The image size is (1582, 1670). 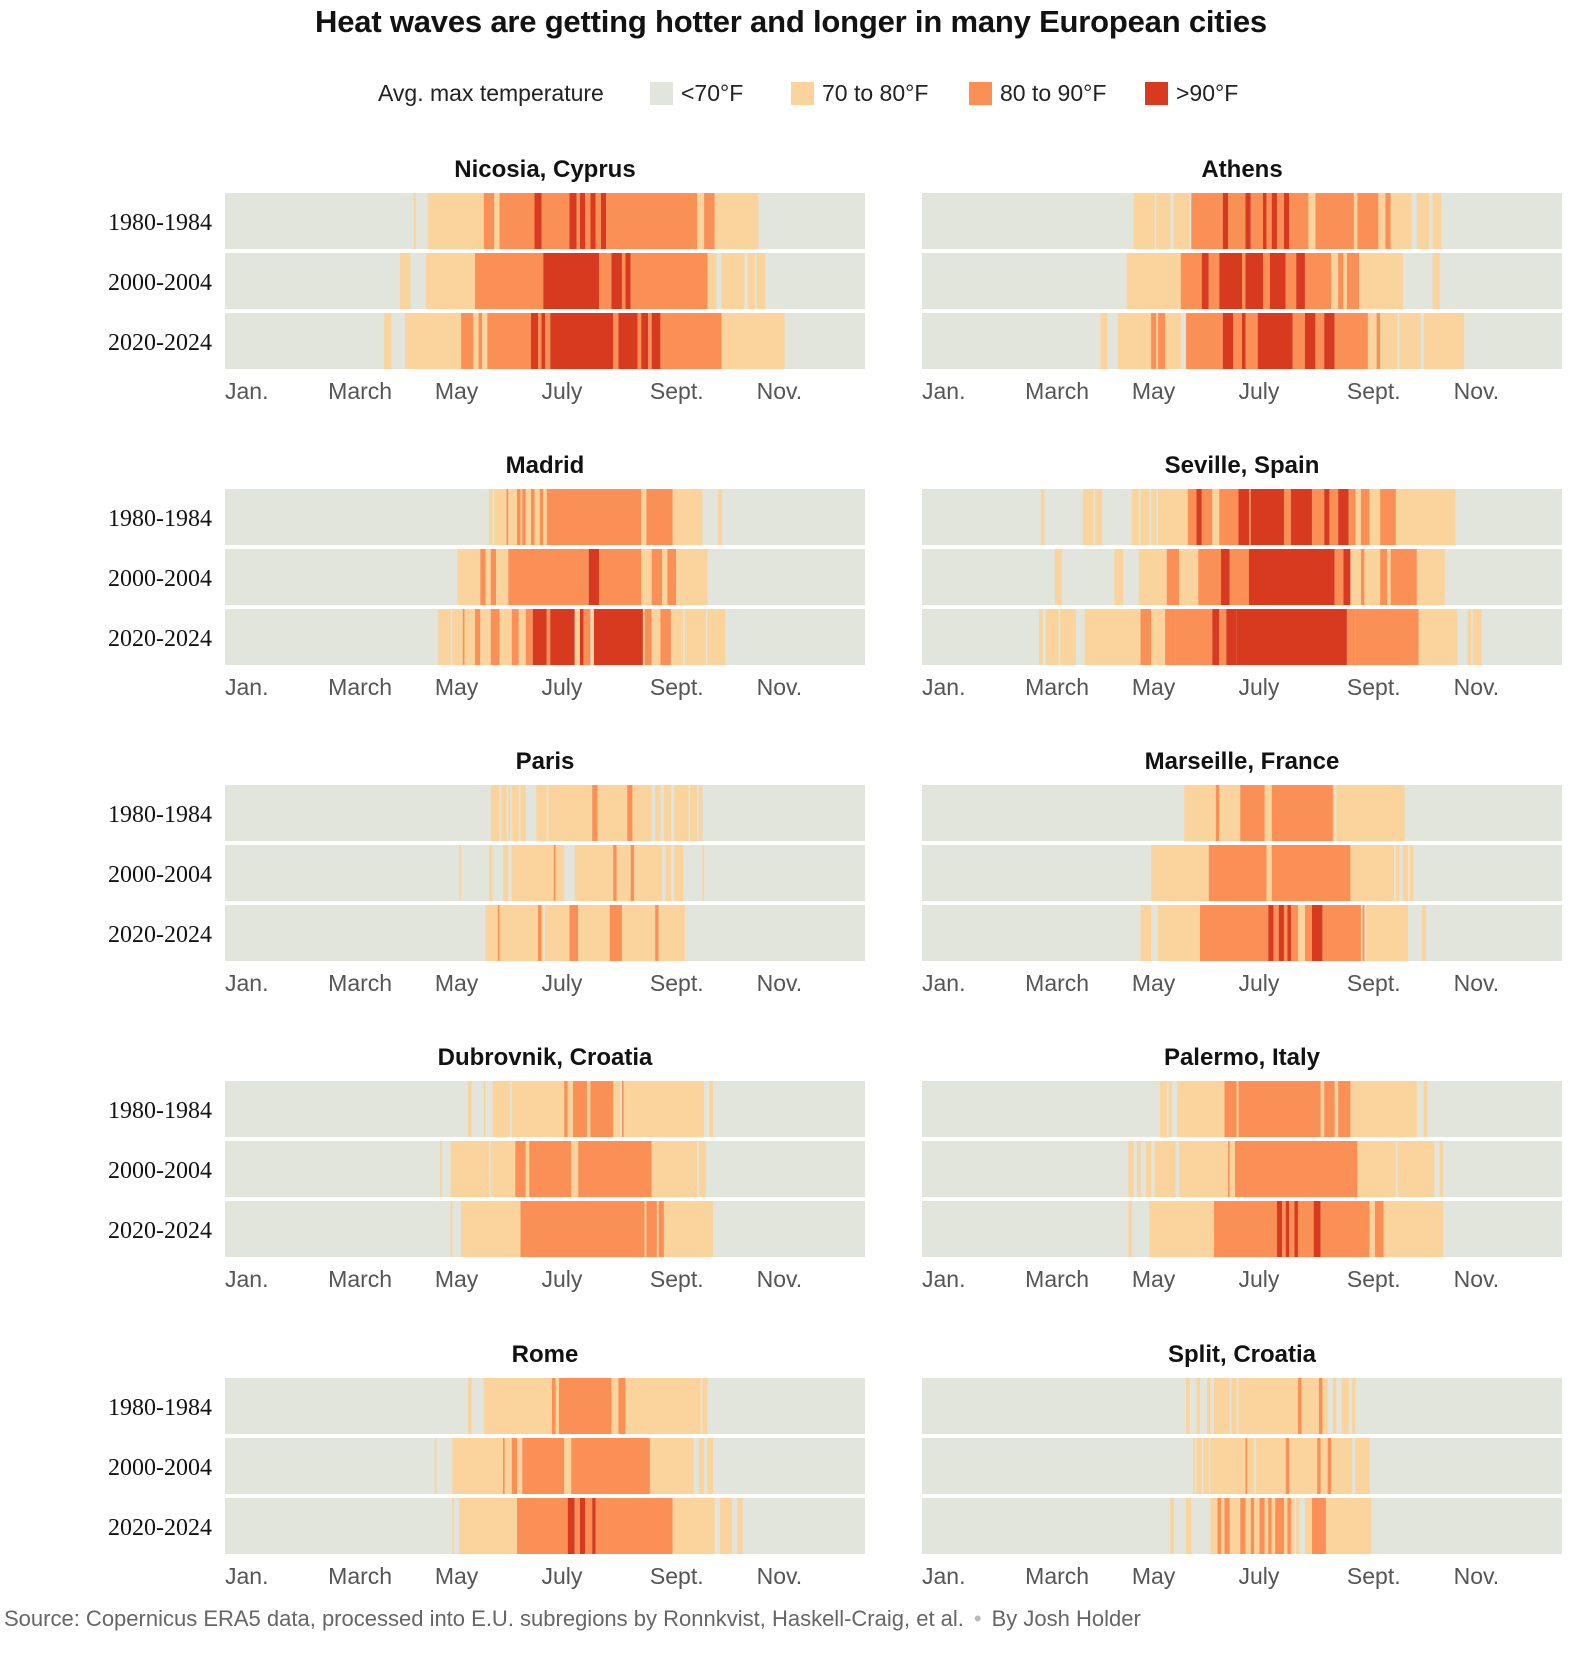 I want to click on month-tick-label: March, so click(x=360, y=687).